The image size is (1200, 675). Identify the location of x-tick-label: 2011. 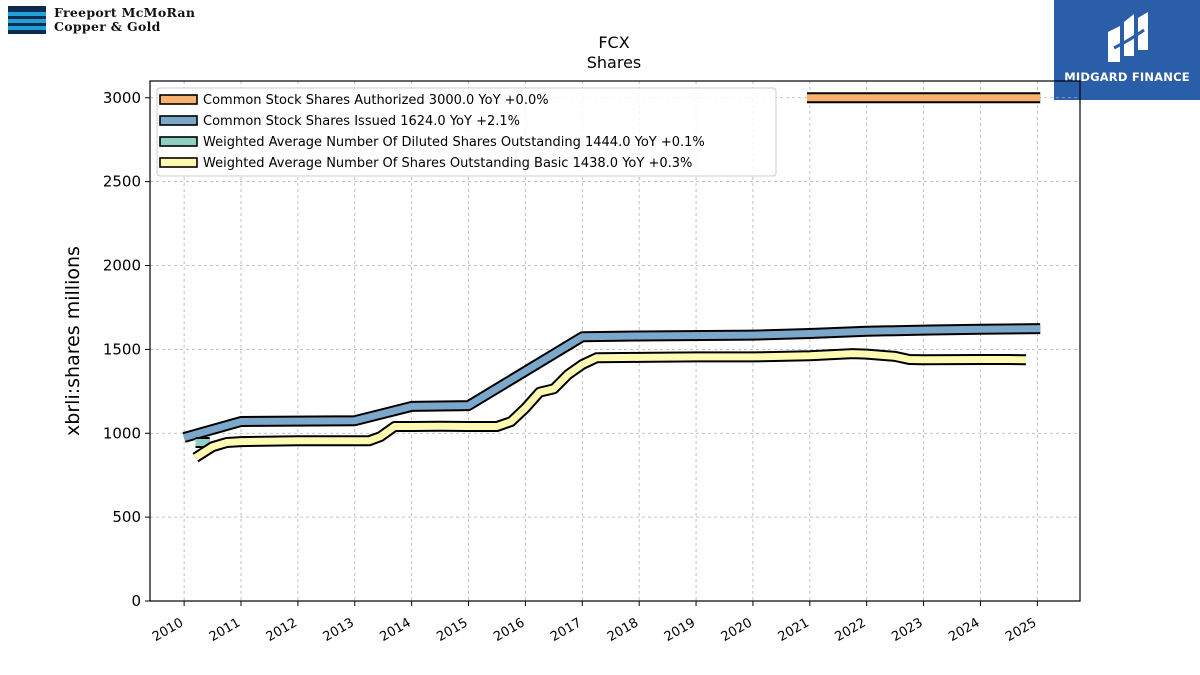
(225, 630).